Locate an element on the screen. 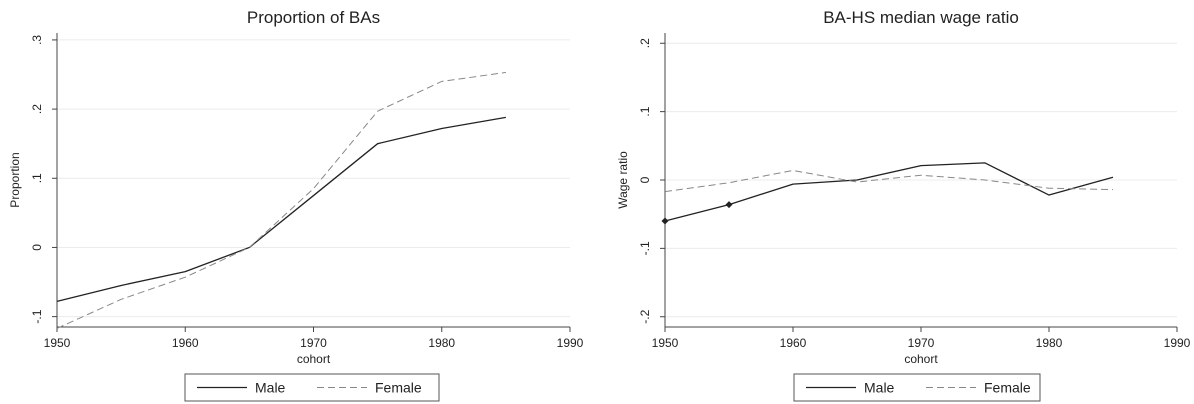 The image size is (1194, 404). series-line-male is located at coordinates (889, 192).